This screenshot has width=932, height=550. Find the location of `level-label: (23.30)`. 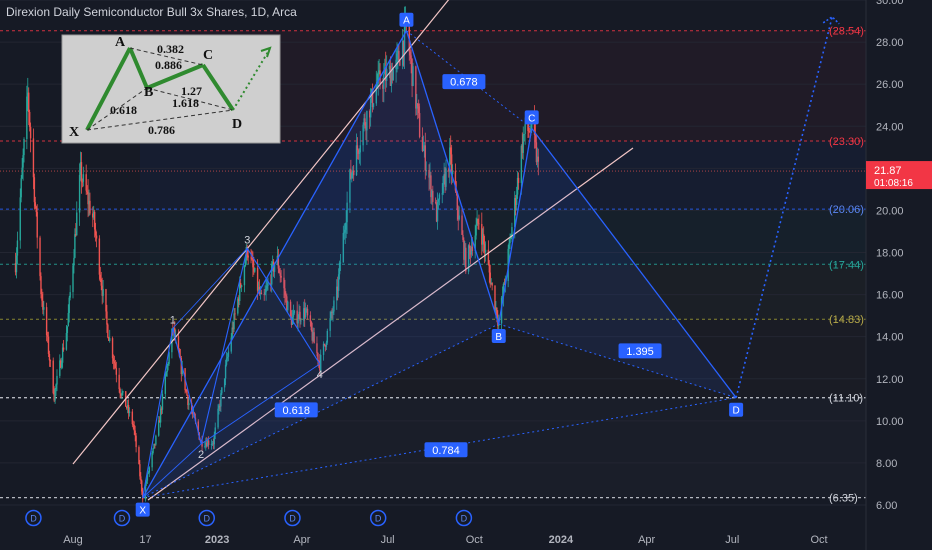

level-label: (23.30) is located at coordinates (846, 142).